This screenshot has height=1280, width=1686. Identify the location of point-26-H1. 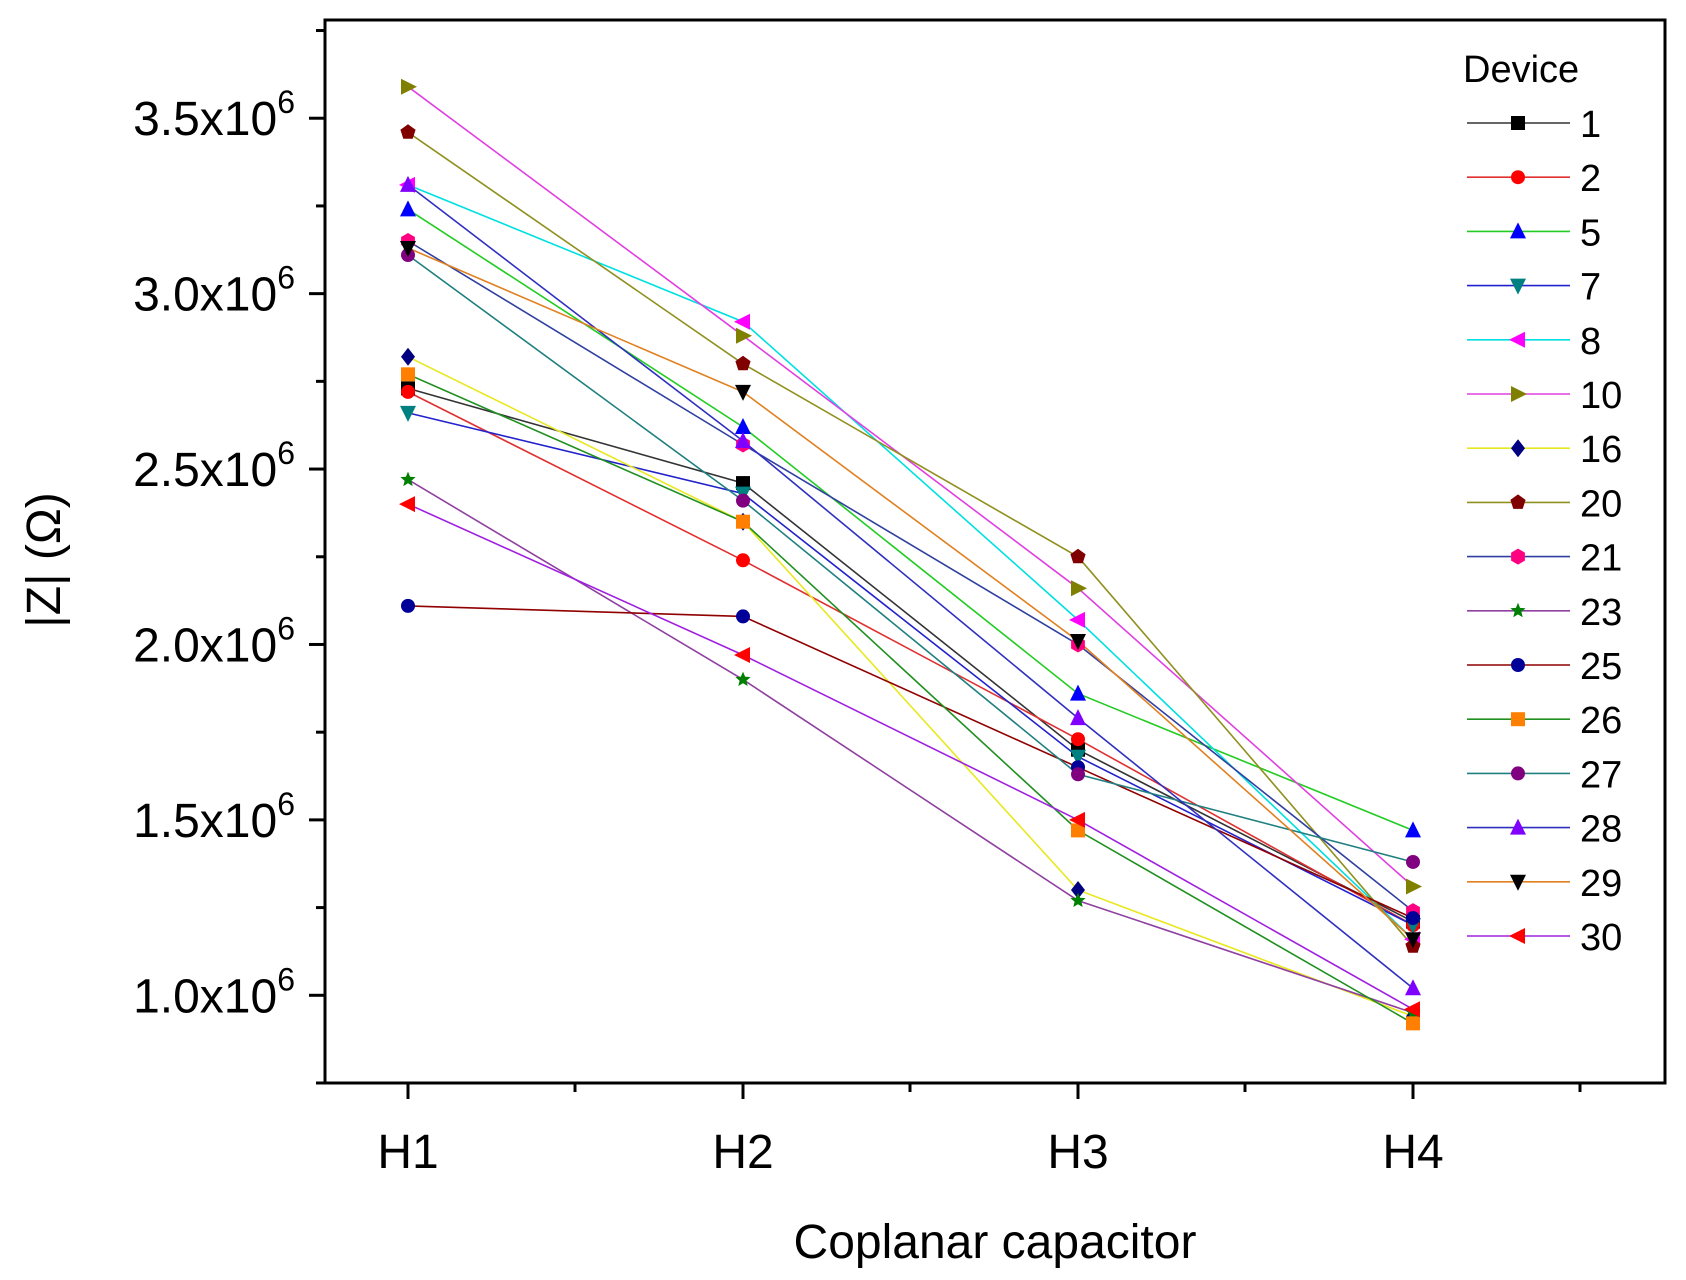
(408, 374).